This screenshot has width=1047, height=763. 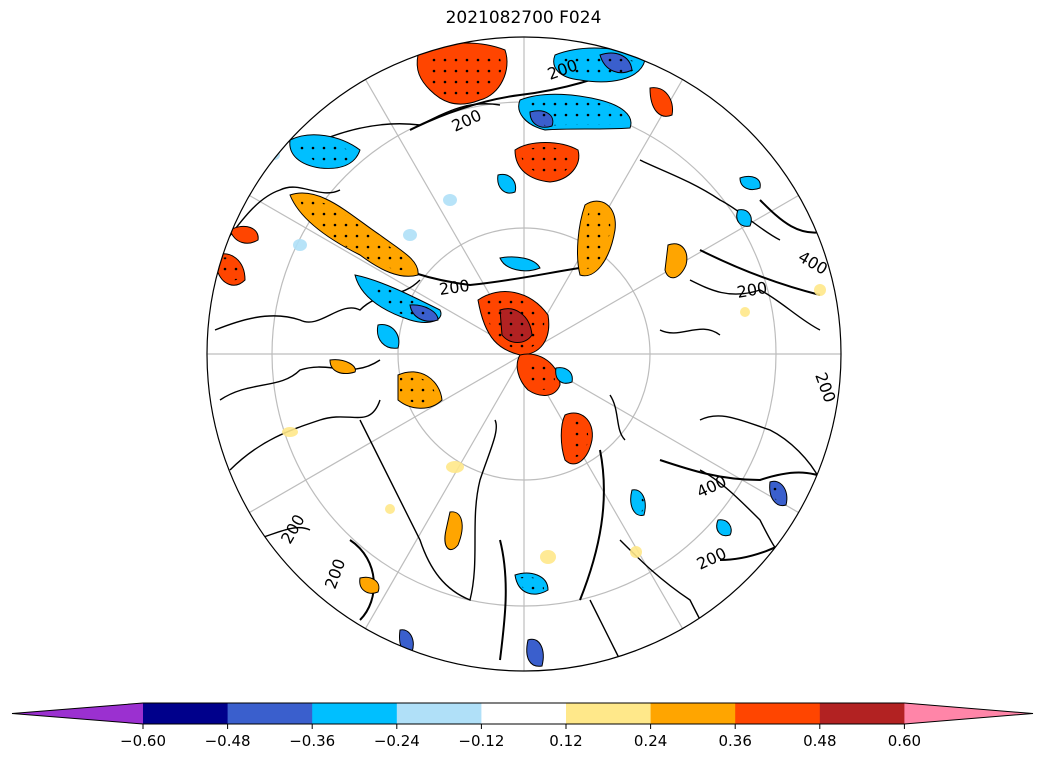 I want to click on colorbar-tick-label: −0.48, so click(x=228, y=741).